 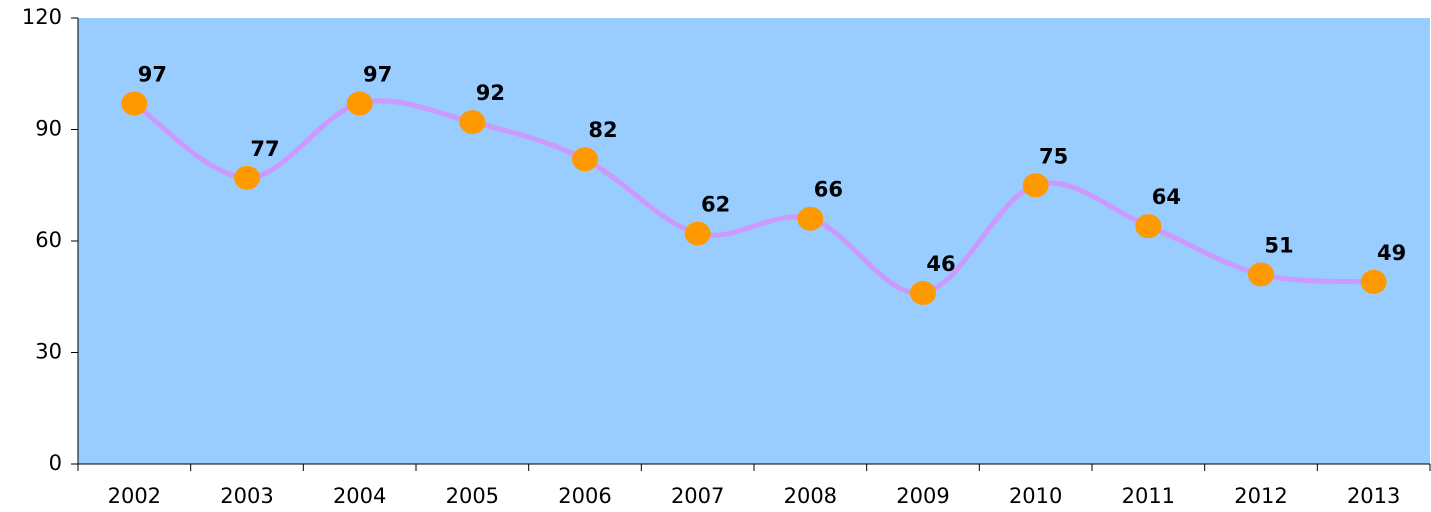 I want to click on x-tick-label: 2007, so click(x=697, y=496).